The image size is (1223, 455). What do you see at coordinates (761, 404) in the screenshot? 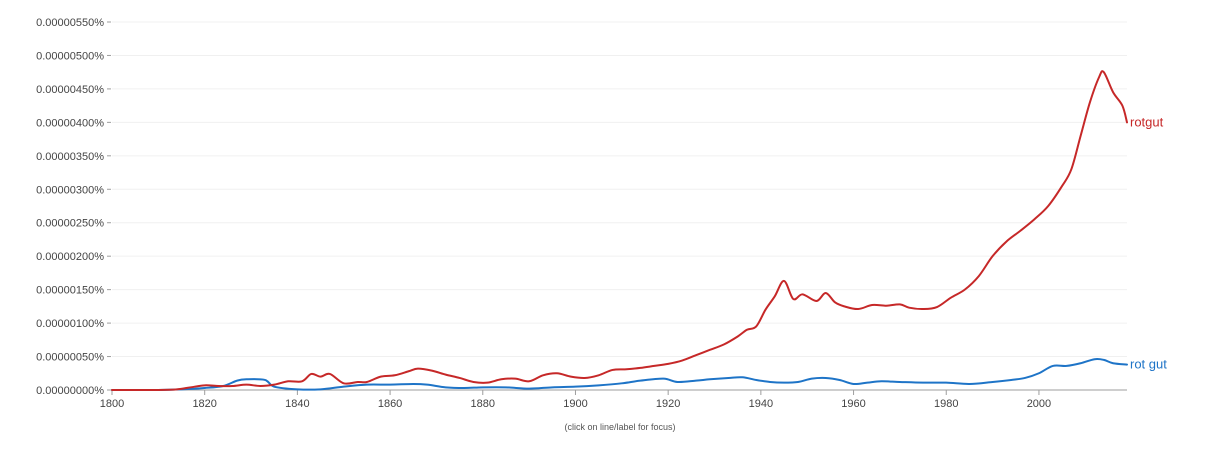
I see `x-tick-label: 1940` at bounding box center [761, 404].